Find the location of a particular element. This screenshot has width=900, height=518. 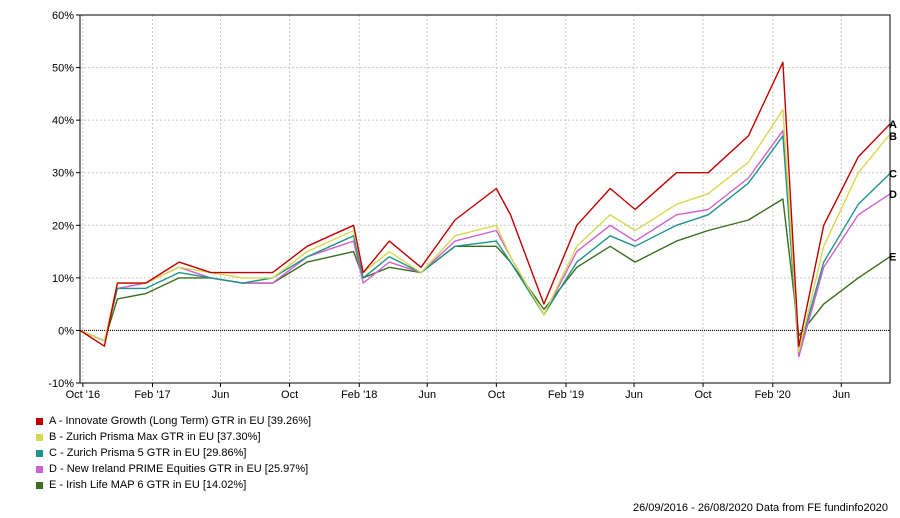

y-tick-label: 60% is located at coordinates (63, 16).